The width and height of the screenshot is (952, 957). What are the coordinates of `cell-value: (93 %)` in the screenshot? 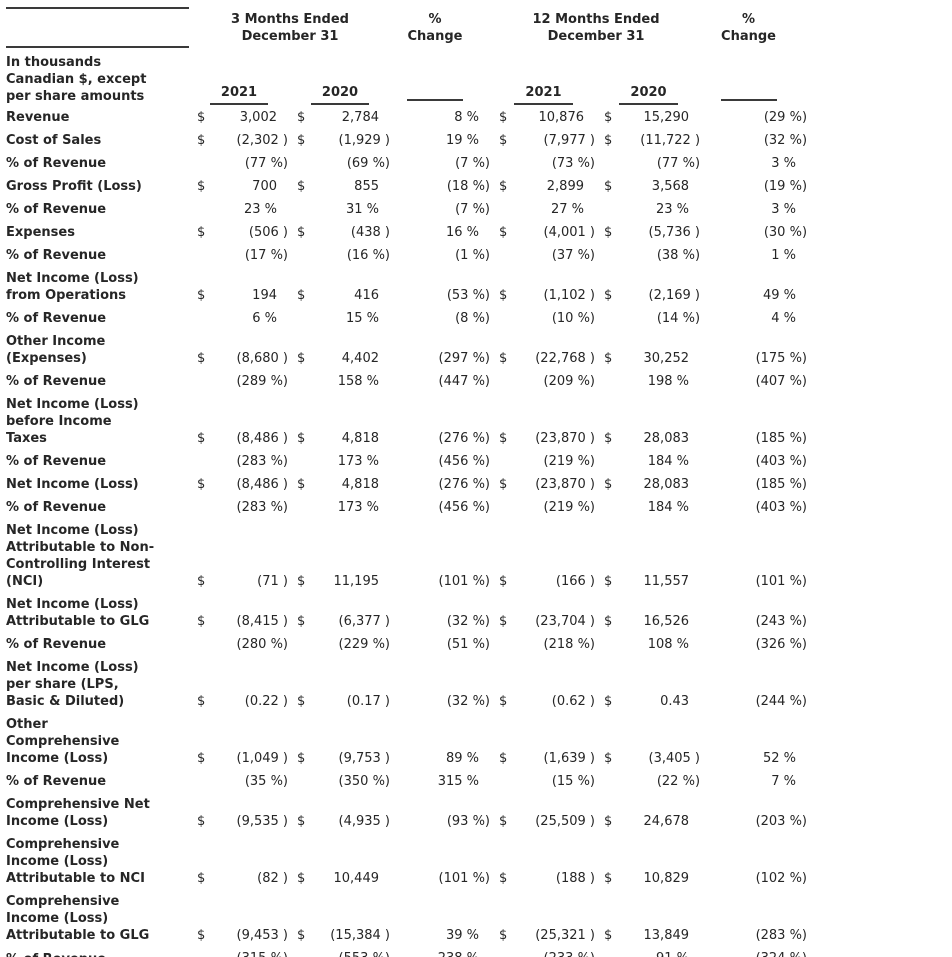 It's located at (468, 821).